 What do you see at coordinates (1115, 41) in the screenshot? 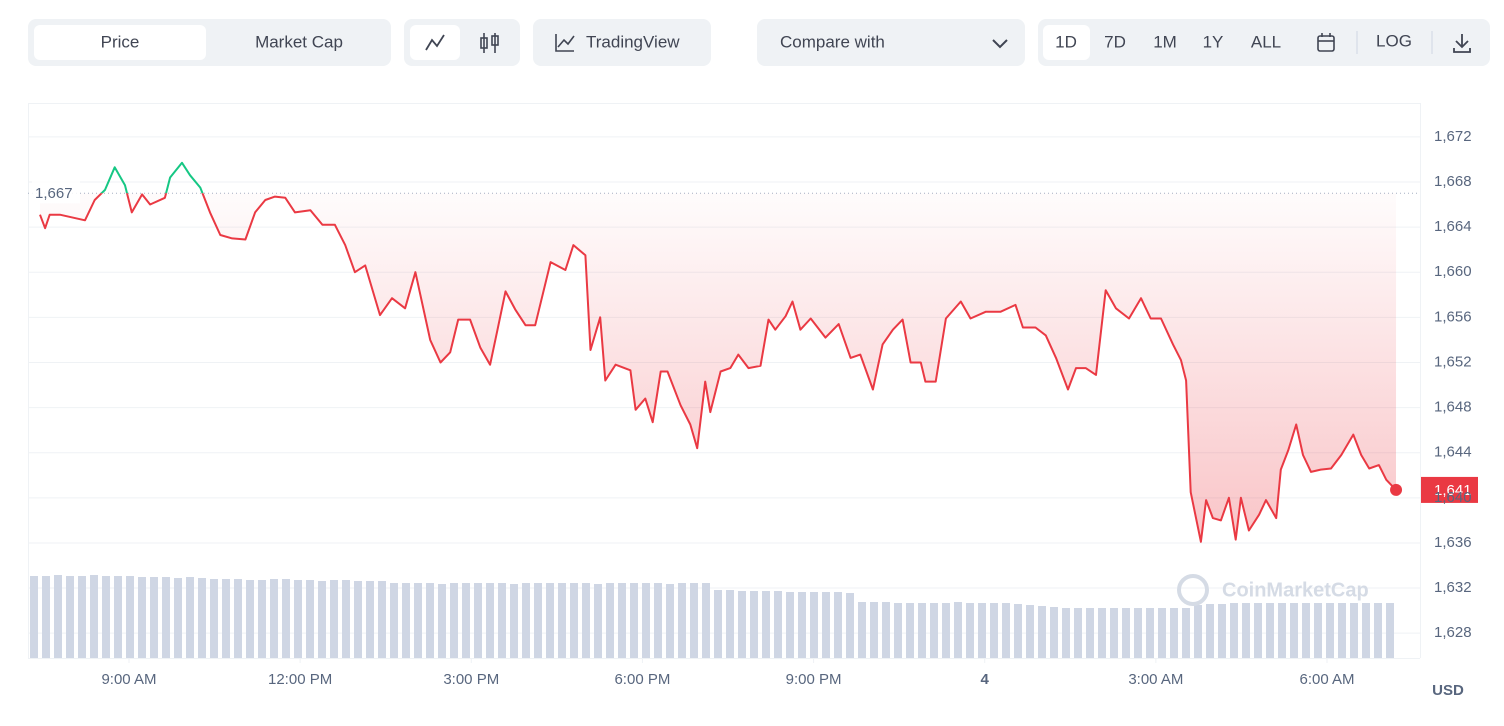
I see `range-button: 7D` at bounding box center [1115, 41].